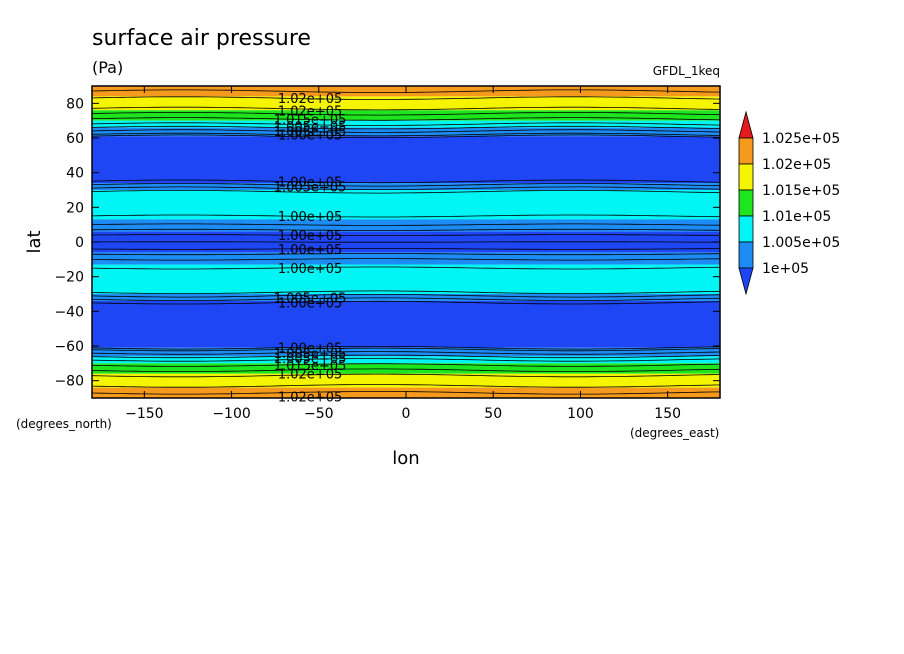  I want to click on contour-label-16: 1.005e+05, so click(310, 359).